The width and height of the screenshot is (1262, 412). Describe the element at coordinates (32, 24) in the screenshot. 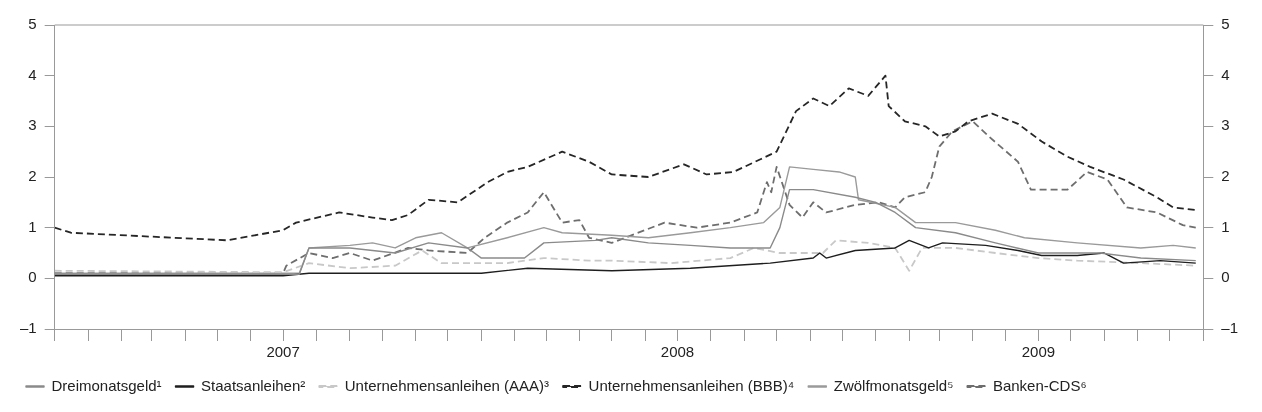

I see `y-tick-label: 5` at that location.